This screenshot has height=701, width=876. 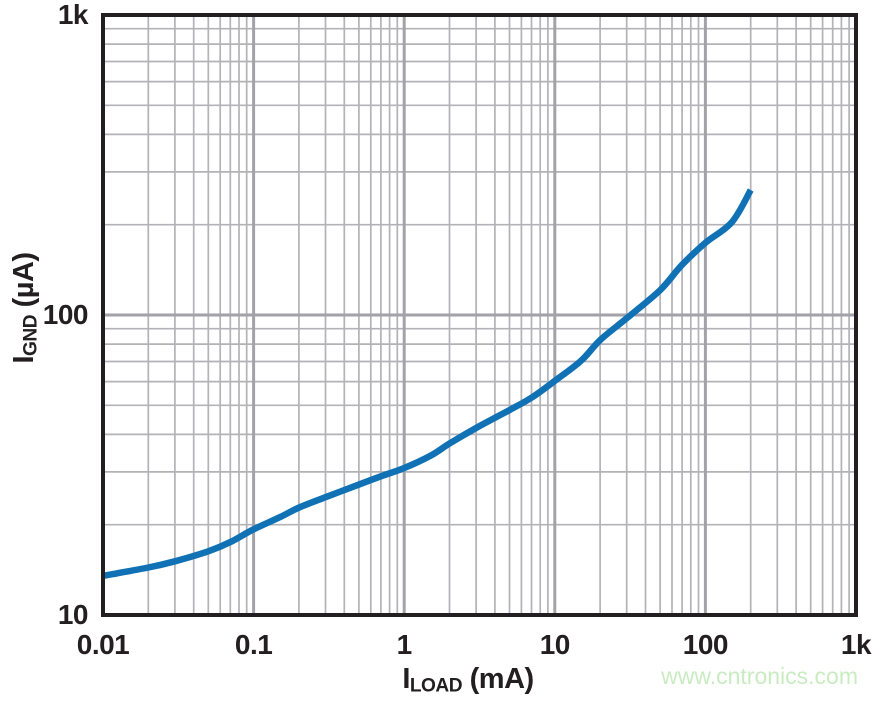 I want to click on y-tick-label: 1k, so click(x=73, y=15).